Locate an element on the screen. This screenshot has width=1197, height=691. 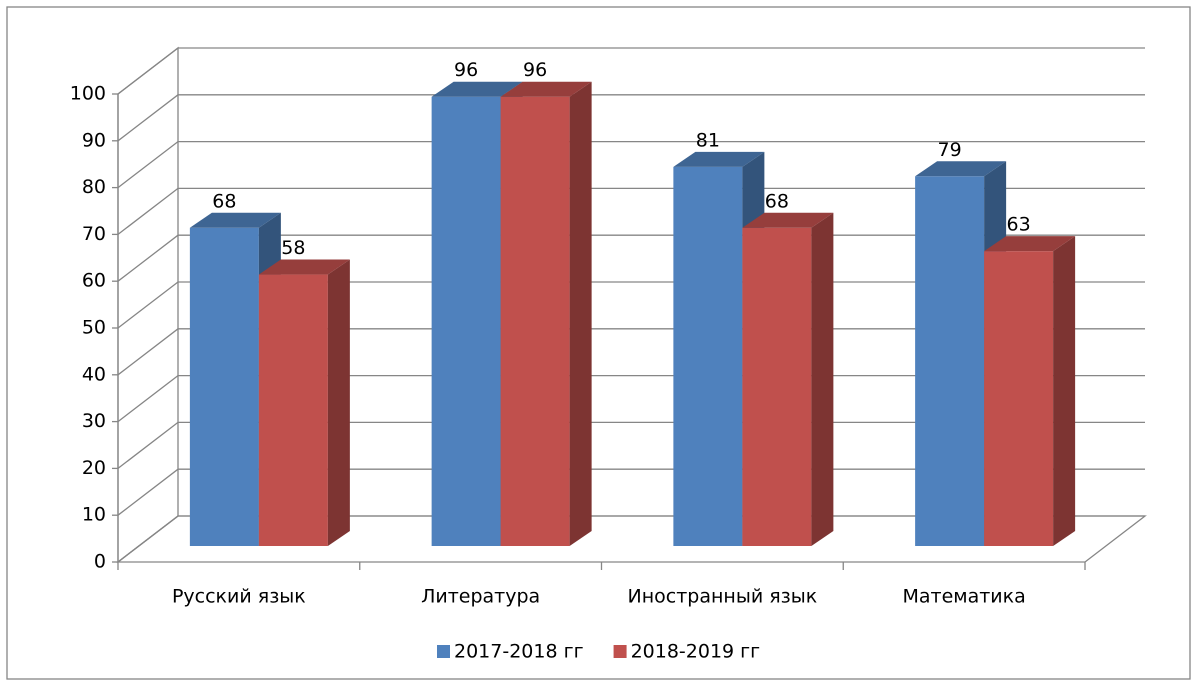
y-tick-label: 20 is located at coordinates (94, 468).